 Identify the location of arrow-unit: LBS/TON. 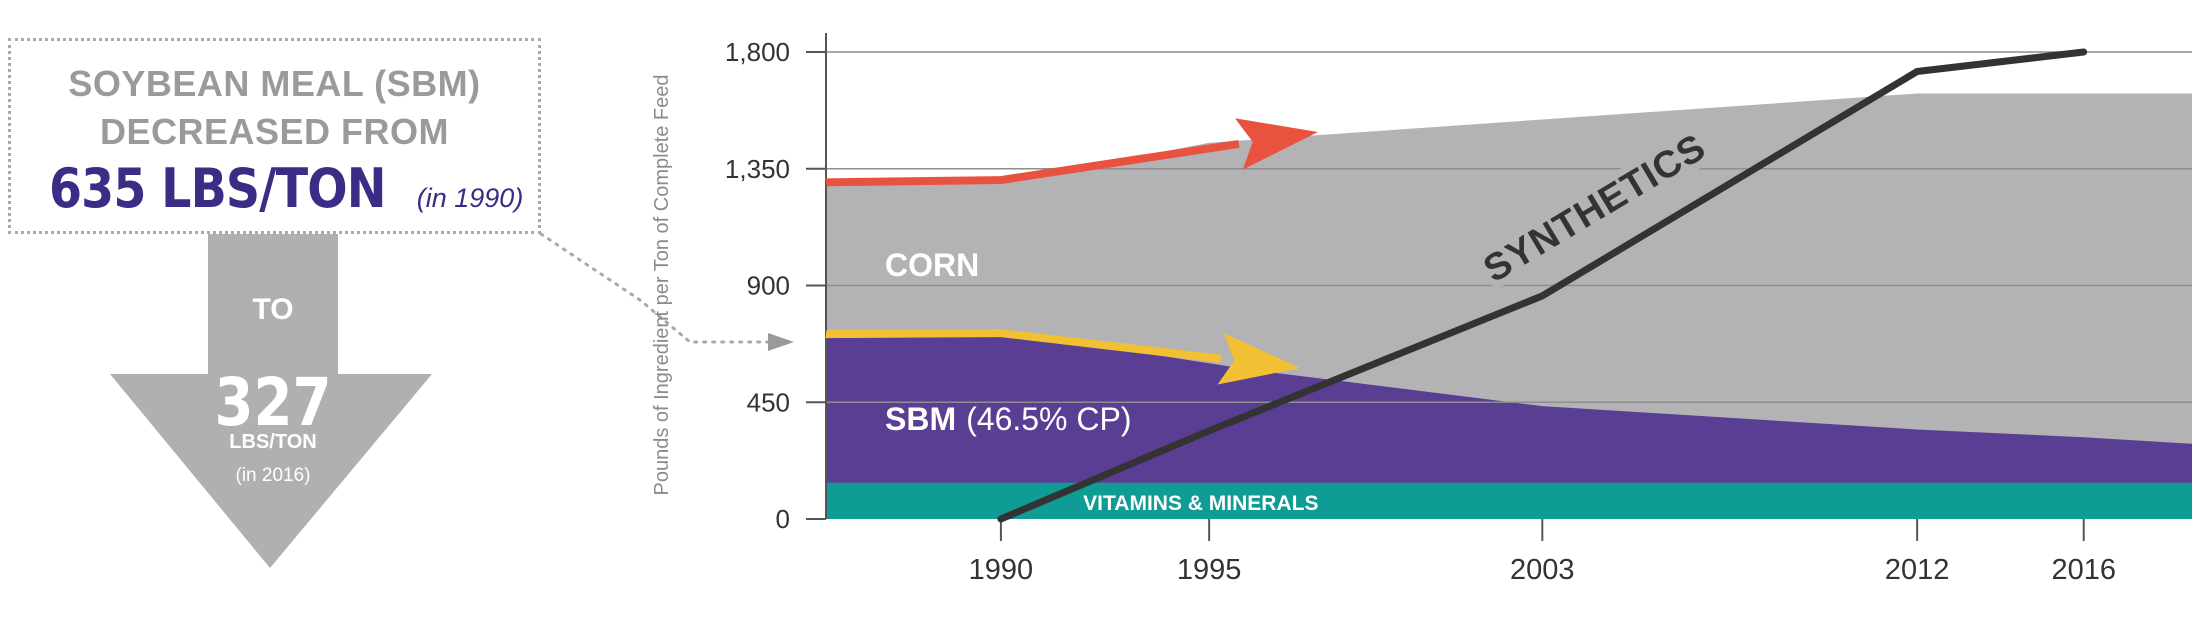
(273, 442).